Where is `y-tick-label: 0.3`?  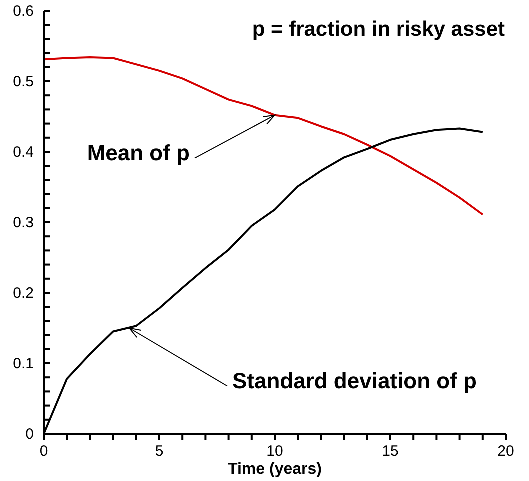
y-tick-label: 0.3 is located at coordinates (23, 223).